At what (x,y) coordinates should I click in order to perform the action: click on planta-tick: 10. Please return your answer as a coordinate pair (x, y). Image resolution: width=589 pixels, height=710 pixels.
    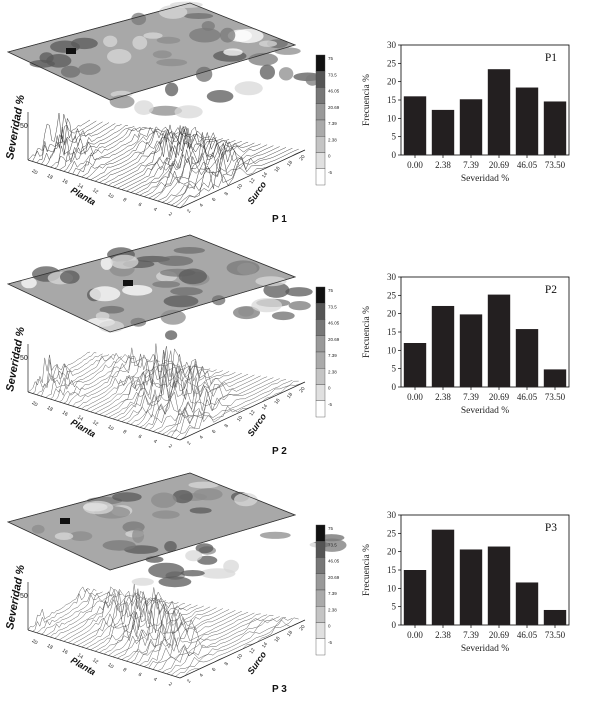
    Looking at the image, I should click on (110, 428).